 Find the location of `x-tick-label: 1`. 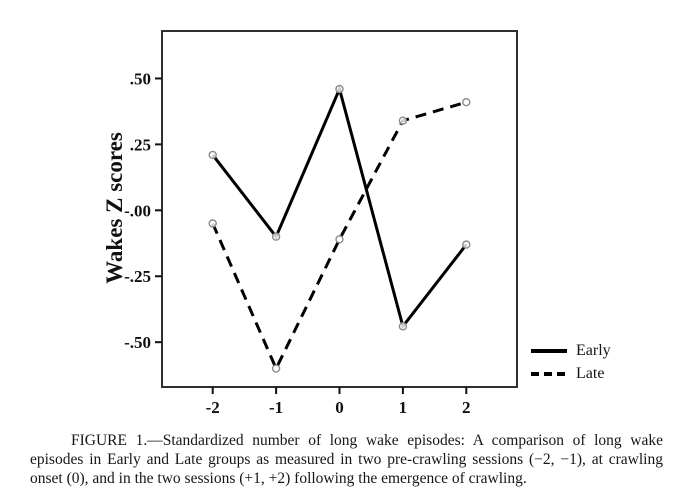

x-tick-label: 1 is located at coordinates (403, 407).